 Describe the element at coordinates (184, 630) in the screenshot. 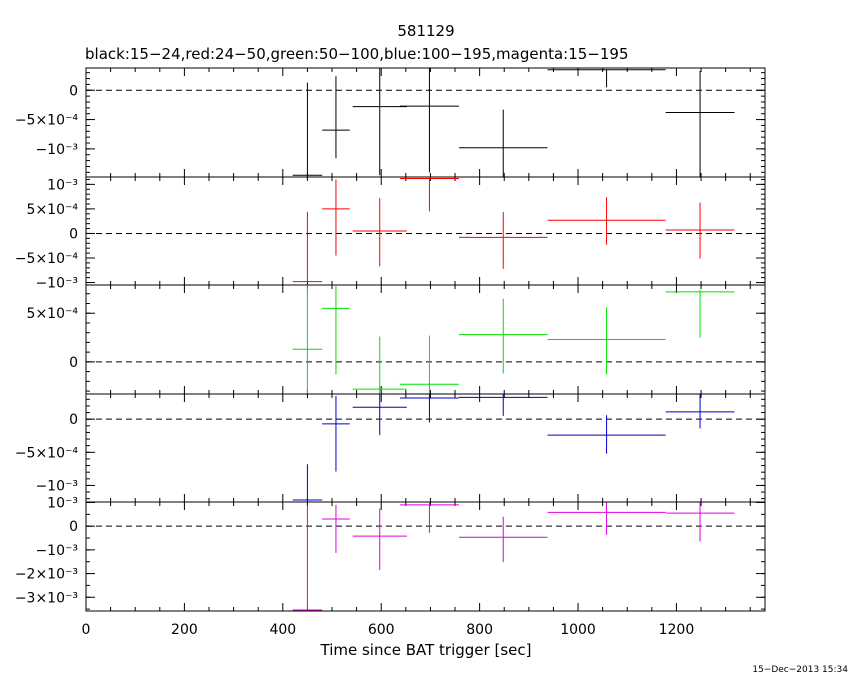

I see `x-tick-label: 200` at that location.